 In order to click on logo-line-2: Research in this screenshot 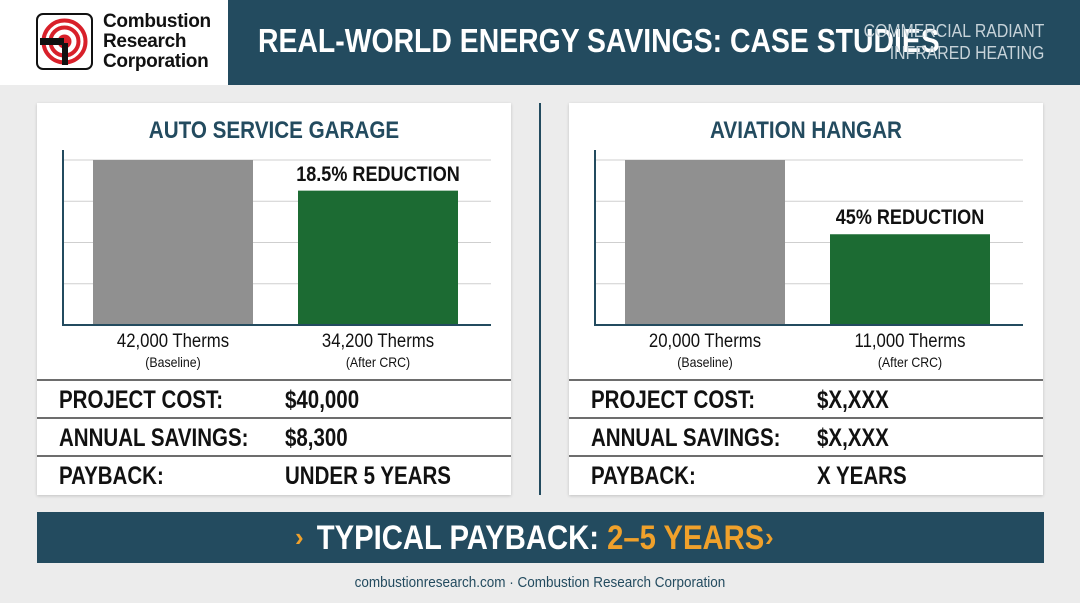, I will do `click(145, 41)`.